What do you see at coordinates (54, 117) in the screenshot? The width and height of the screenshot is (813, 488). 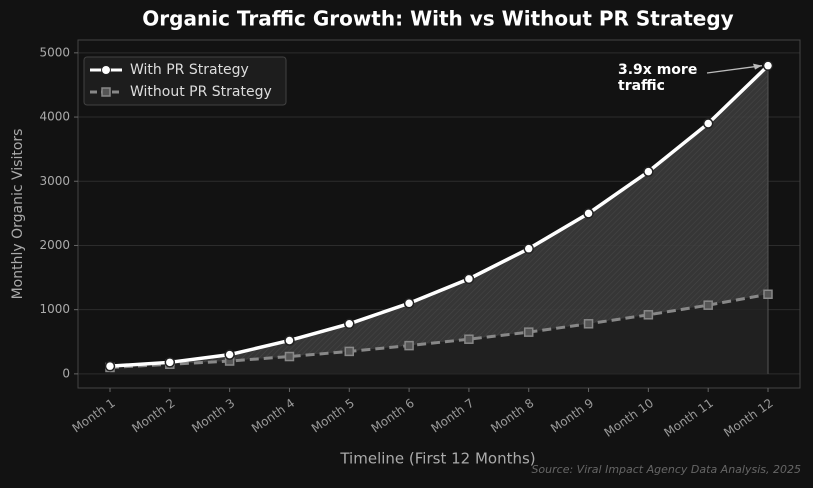 I see `y-tick-label: 4000` at bounding box center [54, 117].